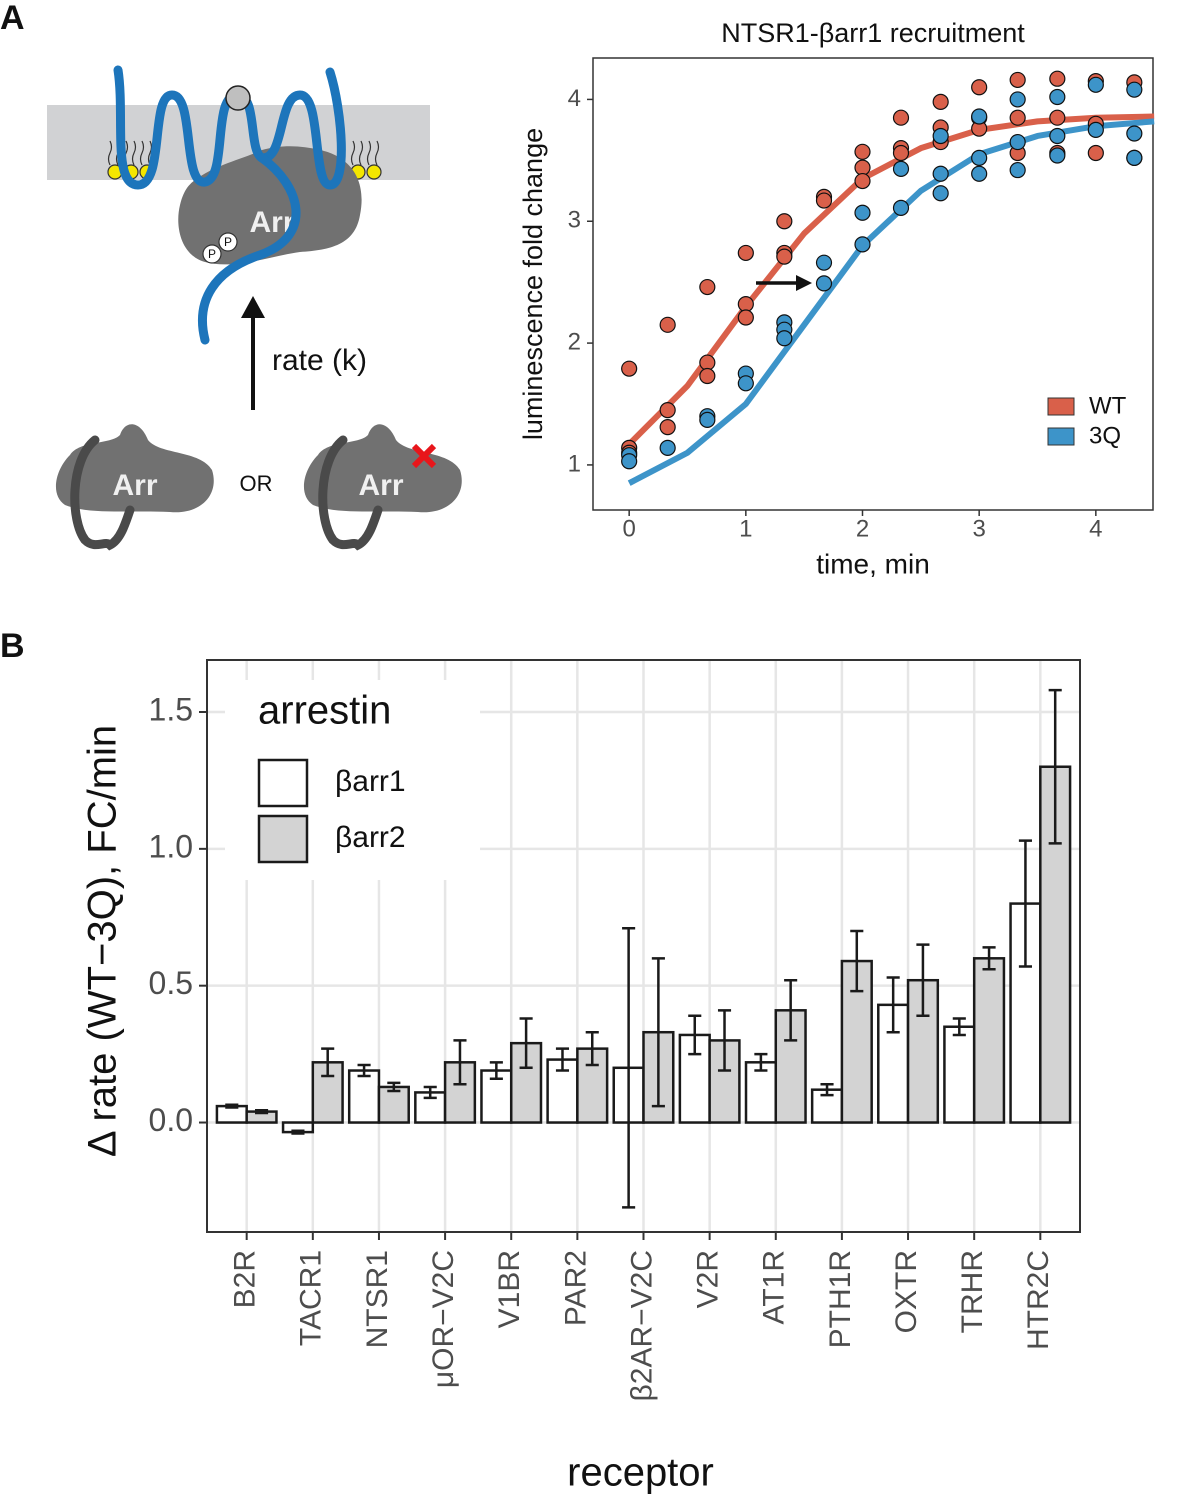  What do you see at coordinates (906, 1291) in the screenshot?
I see `x-tick-label: OXTR` at bounding box center [906, 1291].